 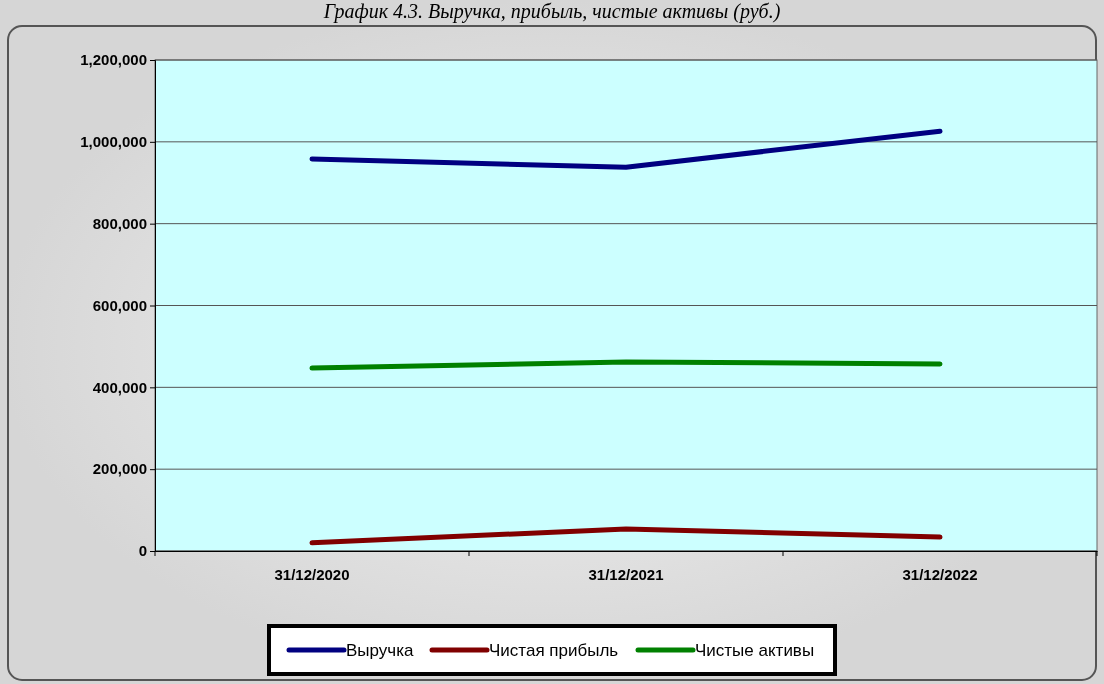 What do you see at coordinates (551, 11) in the screenshot?
I see `chart-title: График 4.3. Выручка, прибыль, чистые активы (руб.)` at bounding box center [551, 11].